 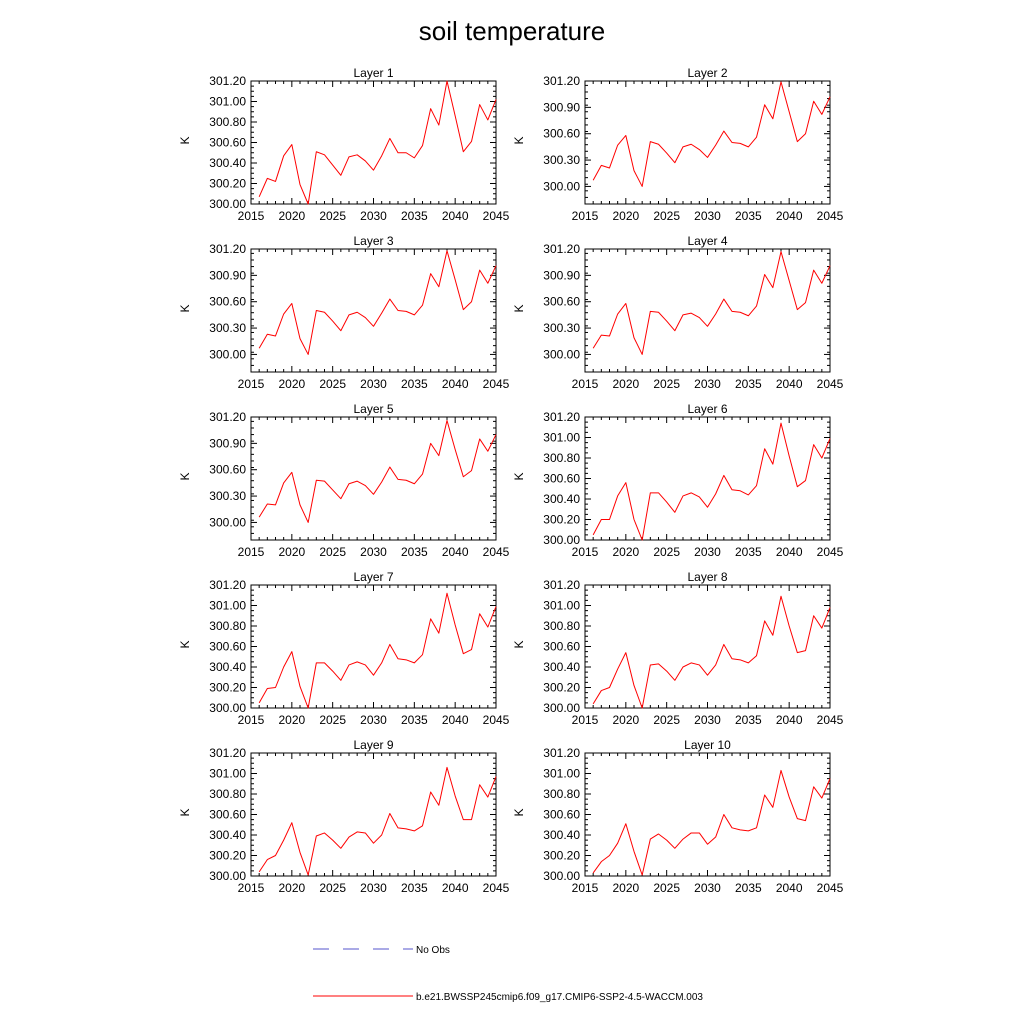 What do you see at coordinates (561, 107) in the screenshot?
I see `y-tick-label: 300.90` at bounding box center [561, 107].